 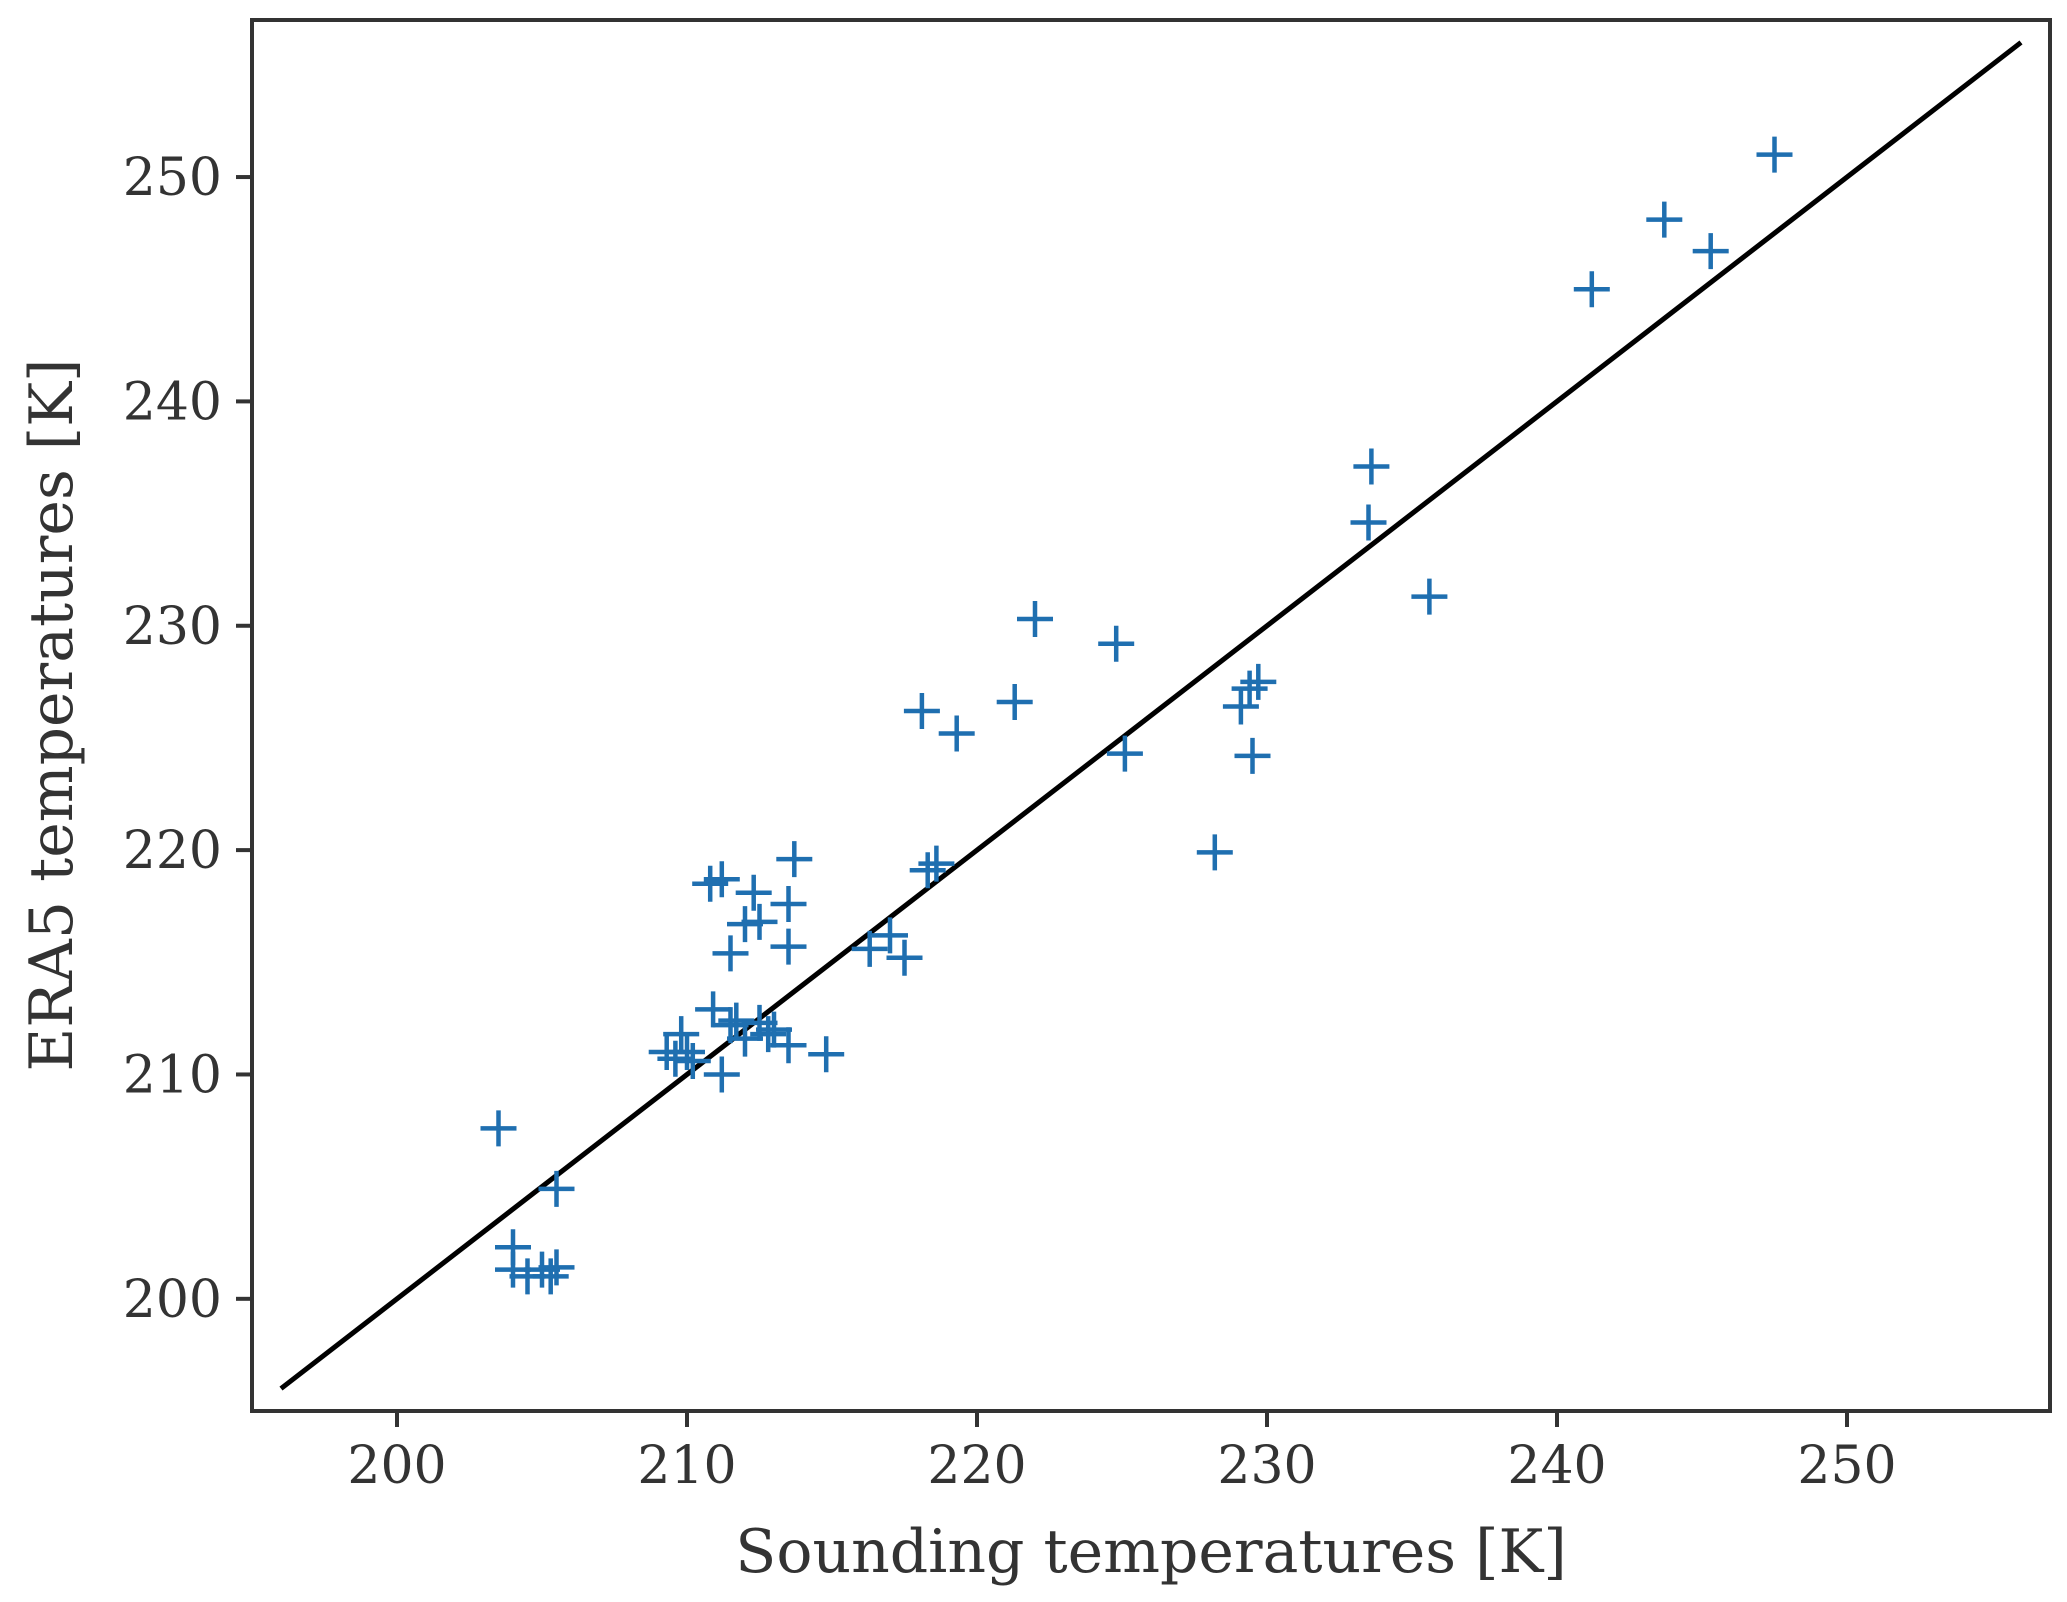 I want to click on x-tick-label: 200, so click(x=396, y=1466).